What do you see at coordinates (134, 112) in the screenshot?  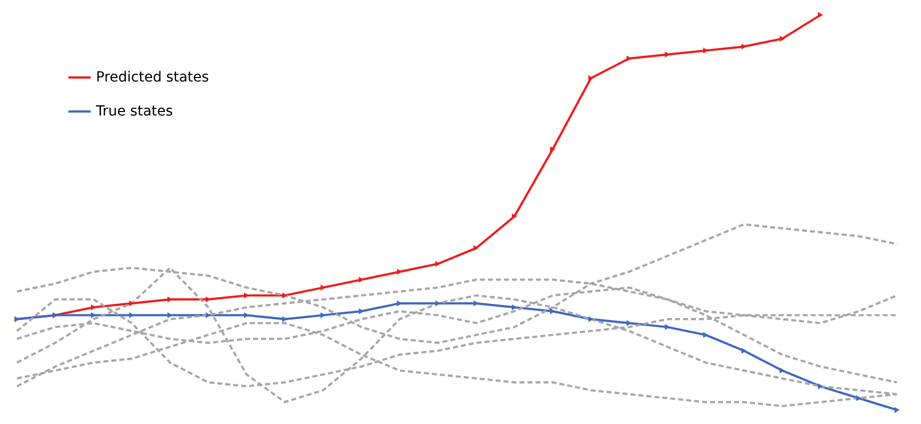 I see `legend-label: True states` at bounding box center [134, 112].